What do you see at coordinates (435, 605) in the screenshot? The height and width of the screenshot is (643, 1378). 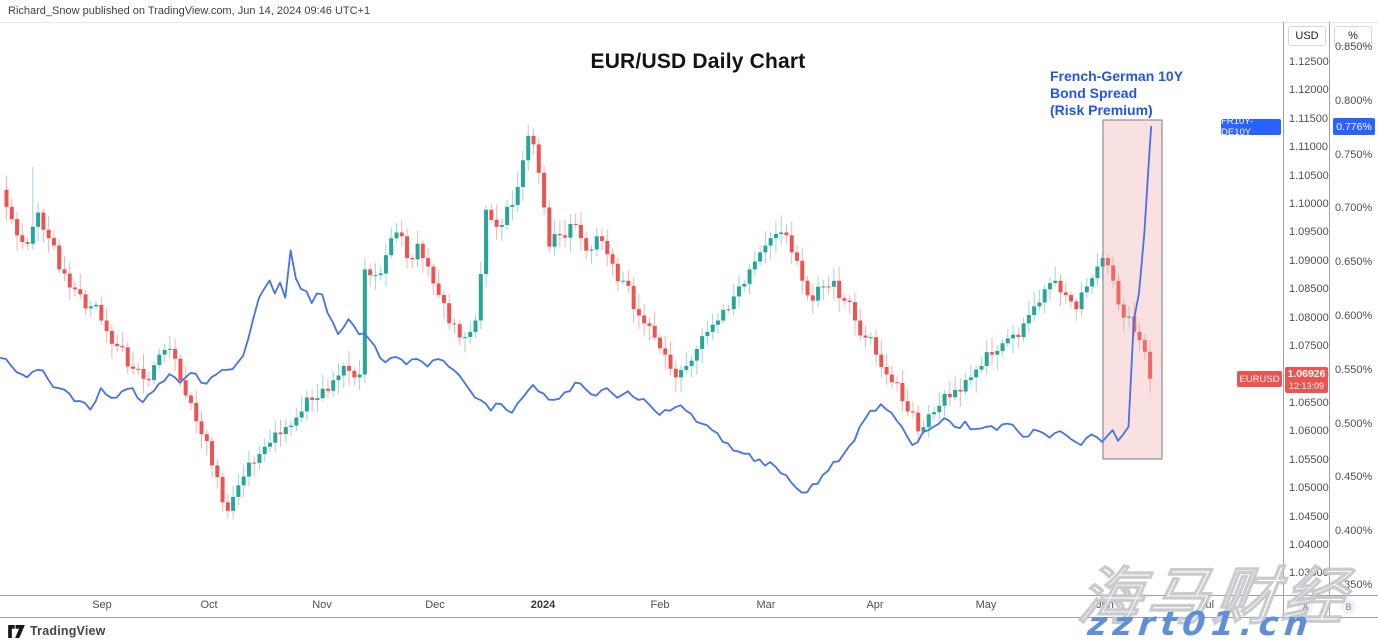 I see `x-axis-month-label: Dec` at bounding box center [435, 605].